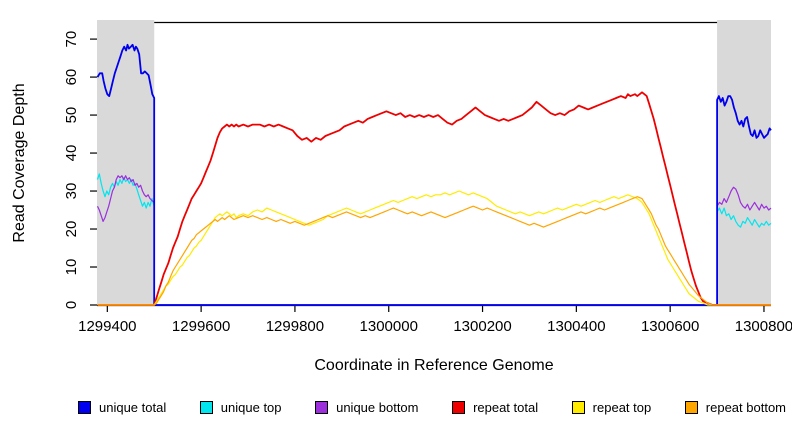 This screenshot has width=792, height=432. I want to click on legend-item-repeat-bottom: repeat bottom, so click(735, 407).